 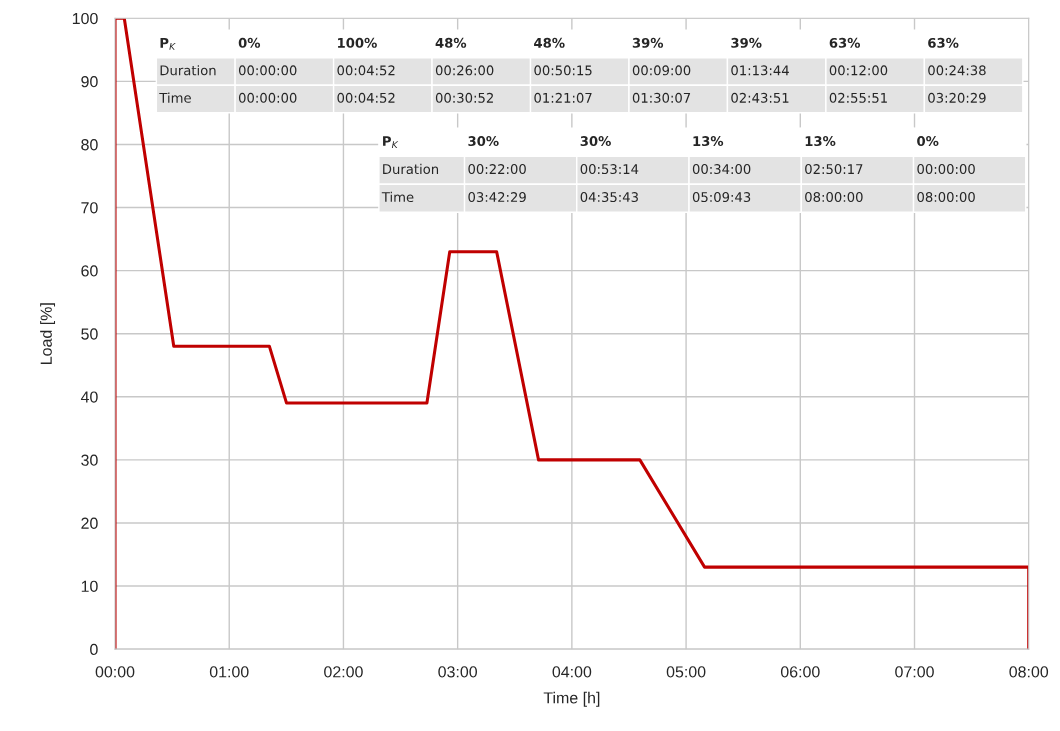 I want to click on annotation: 05:09:43, so click(x=721, y=197).